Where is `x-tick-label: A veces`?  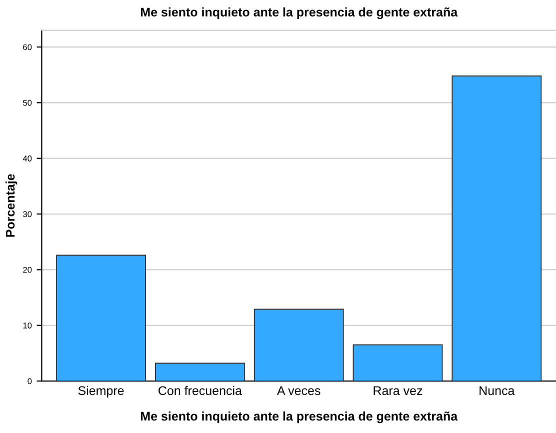 x-tick-label: A veces is located at coordinates (298, 391).